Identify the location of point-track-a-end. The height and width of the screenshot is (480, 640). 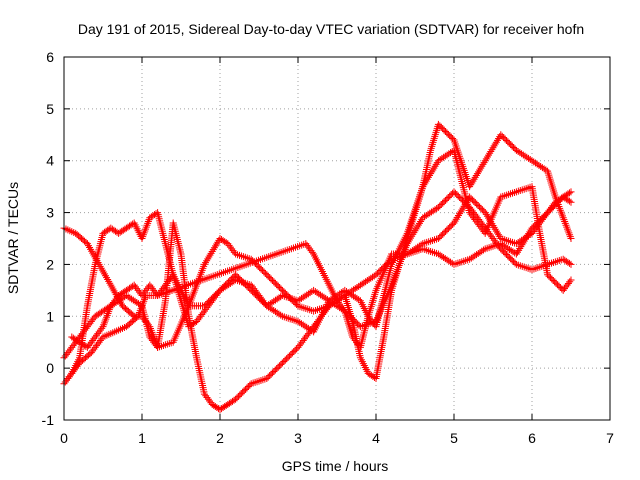
(571, 192).